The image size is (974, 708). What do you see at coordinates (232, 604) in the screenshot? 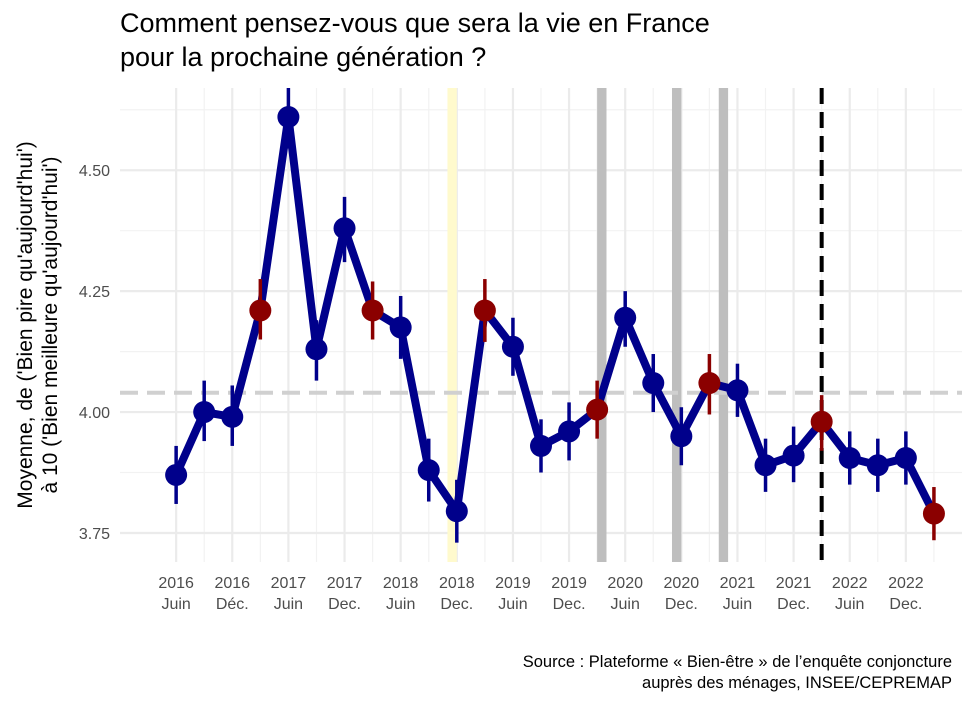
I see `x-tick-label-period: Déc.` at bounding box center [232, 604].